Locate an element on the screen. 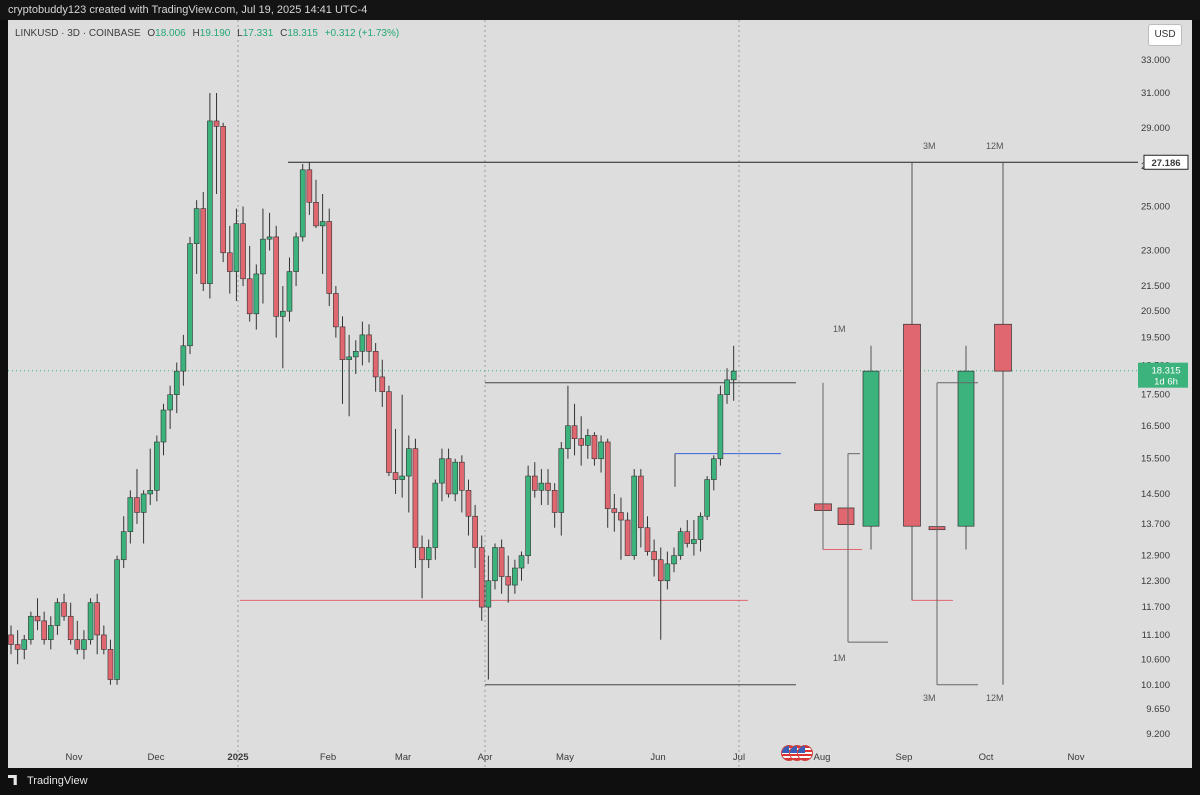 The height and width of the screenshot is (795, 1200). currency-button: USD is located at coordinates (1165, 35).